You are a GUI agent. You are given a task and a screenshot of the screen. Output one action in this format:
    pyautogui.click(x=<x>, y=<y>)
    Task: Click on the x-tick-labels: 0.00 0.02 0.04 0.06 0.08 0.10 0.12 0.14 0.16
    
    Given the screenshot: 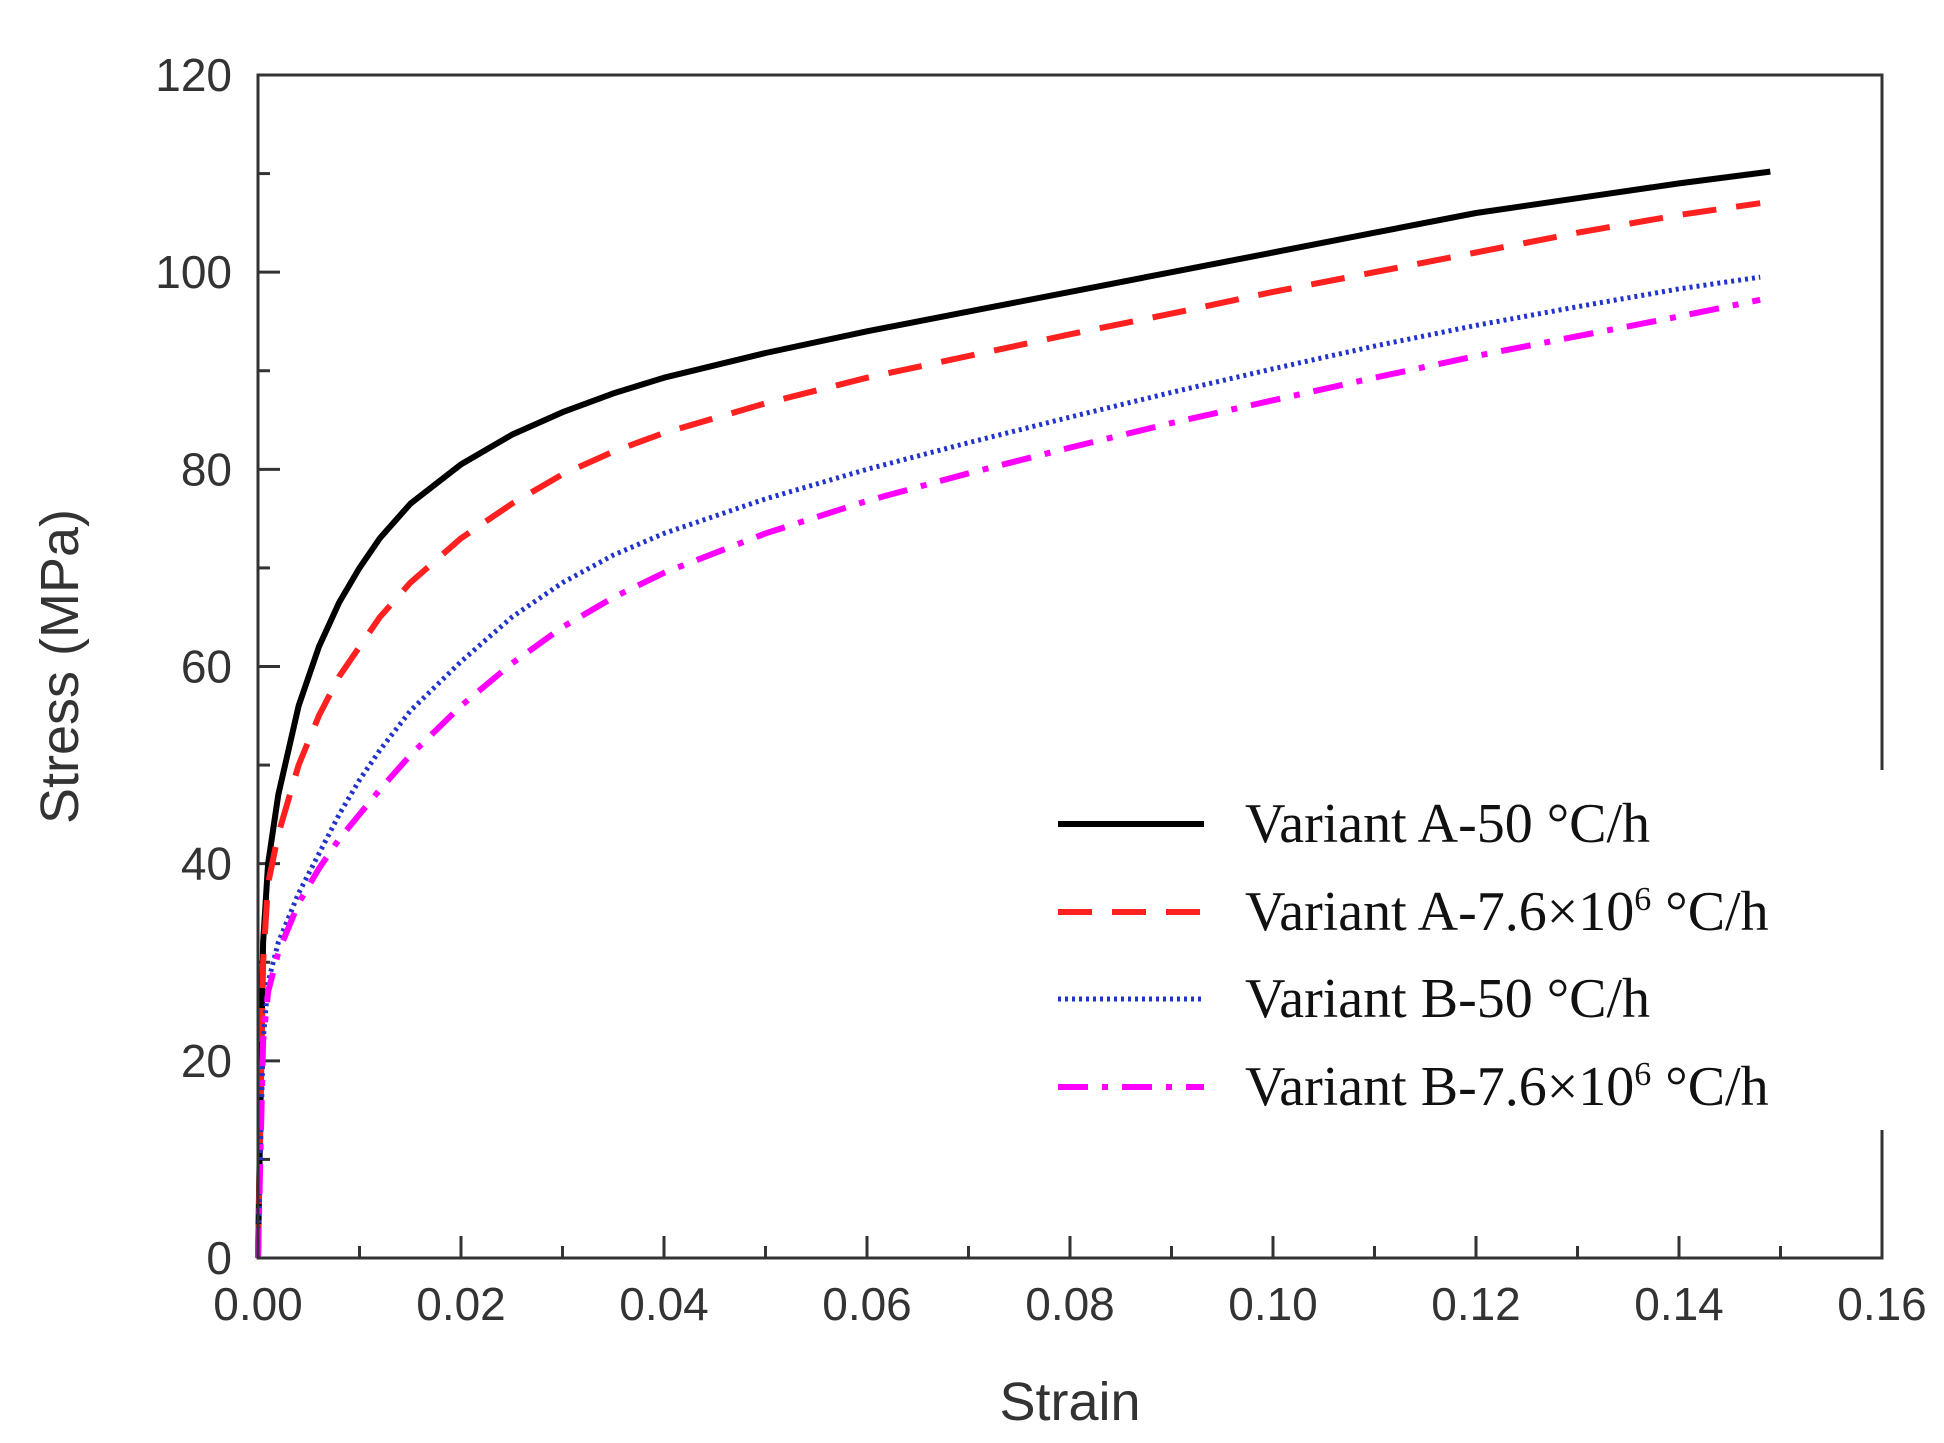 What is the action you would take?
    pyautogui.click(x=1070, y=1304)
    